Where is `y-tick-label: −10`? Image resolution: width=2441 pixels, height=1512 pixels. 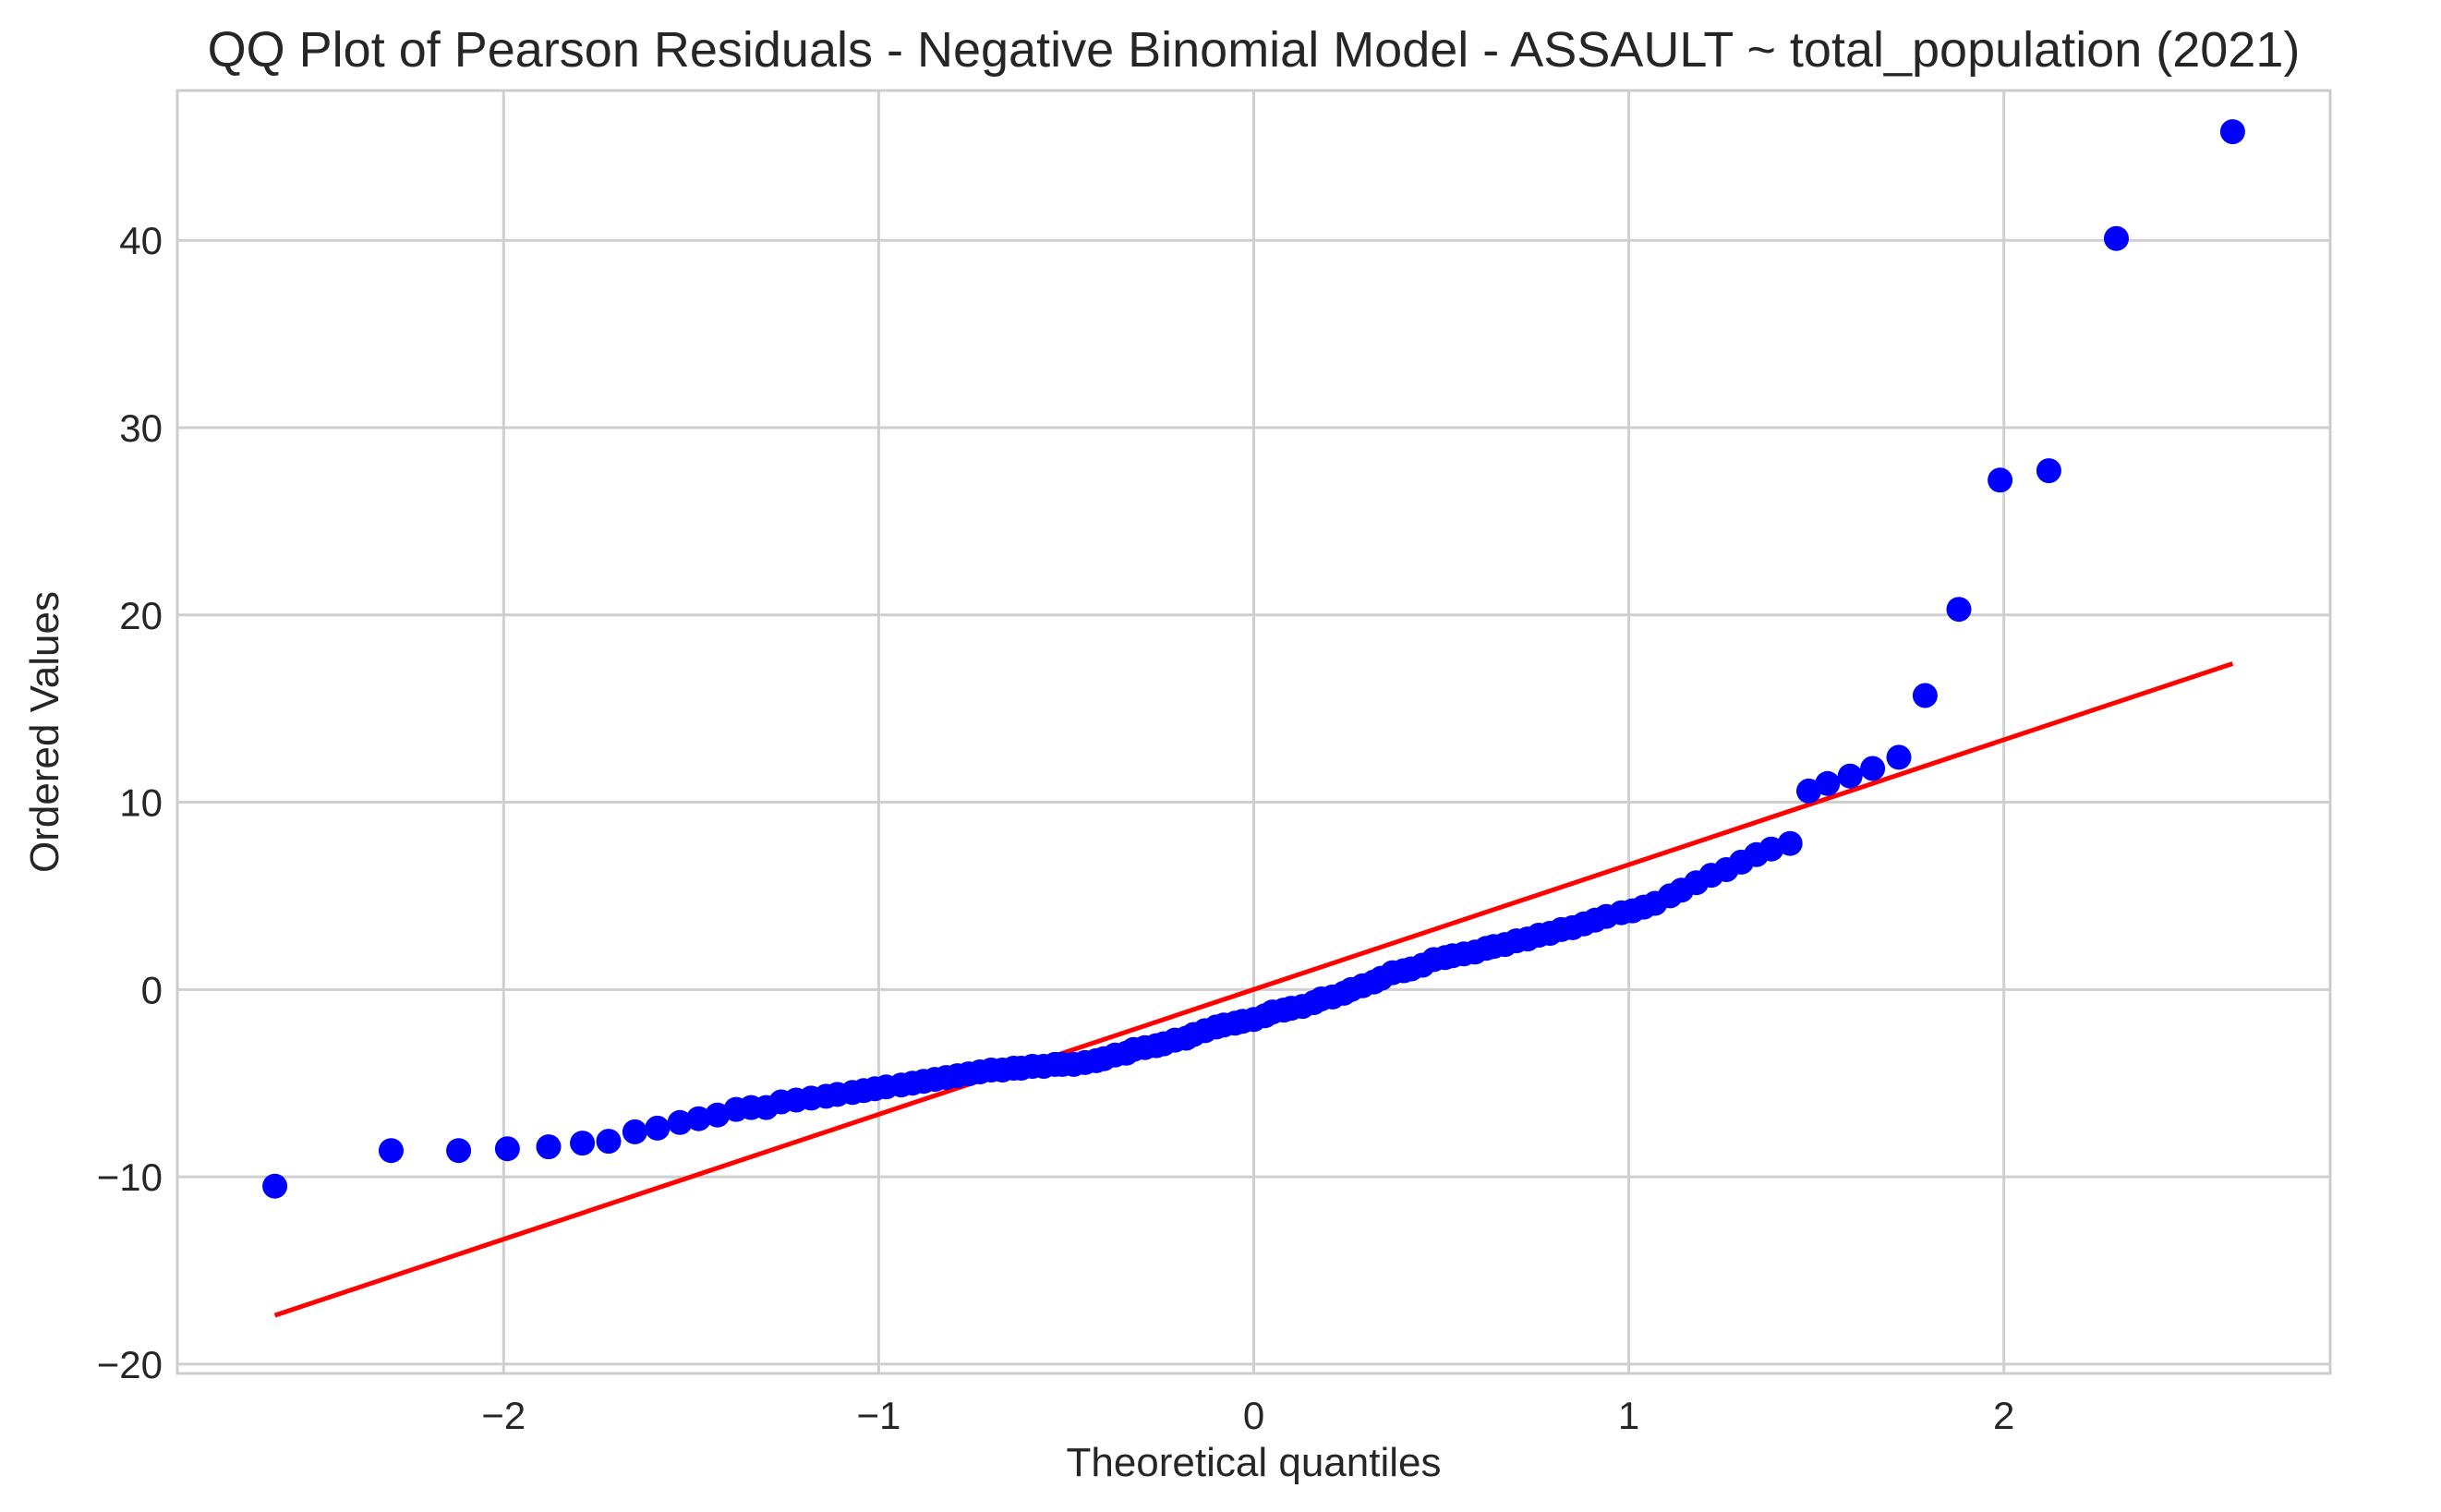 y-tick-label: −10 is located at coordinates (130, 1177).